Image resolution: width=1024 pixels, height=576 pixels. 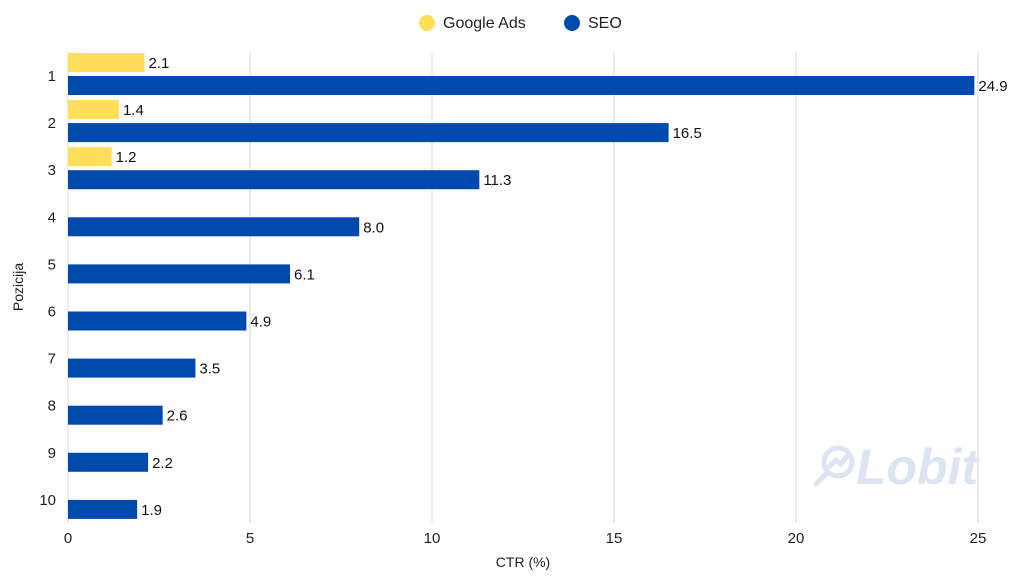 I want to click on y-tick-label: 5, so click(x=52, y=264).